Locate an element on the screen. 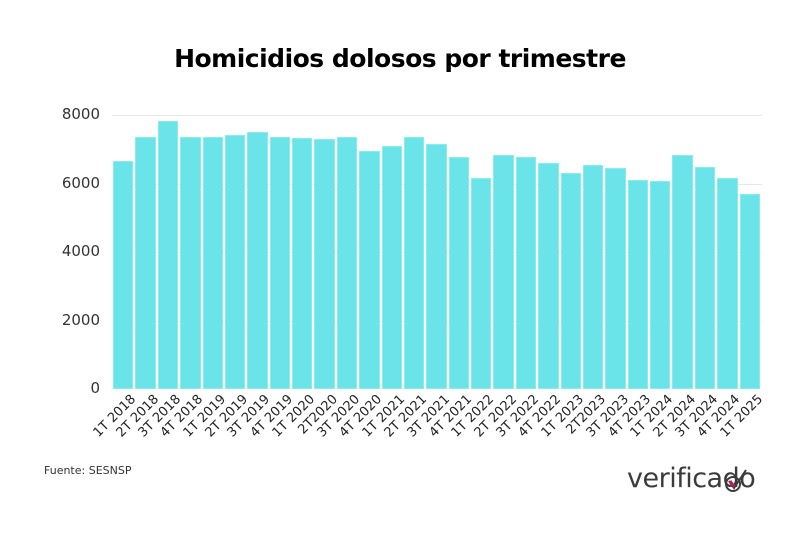  y-tick-label: 6000 is located at coordinates (80, 182).